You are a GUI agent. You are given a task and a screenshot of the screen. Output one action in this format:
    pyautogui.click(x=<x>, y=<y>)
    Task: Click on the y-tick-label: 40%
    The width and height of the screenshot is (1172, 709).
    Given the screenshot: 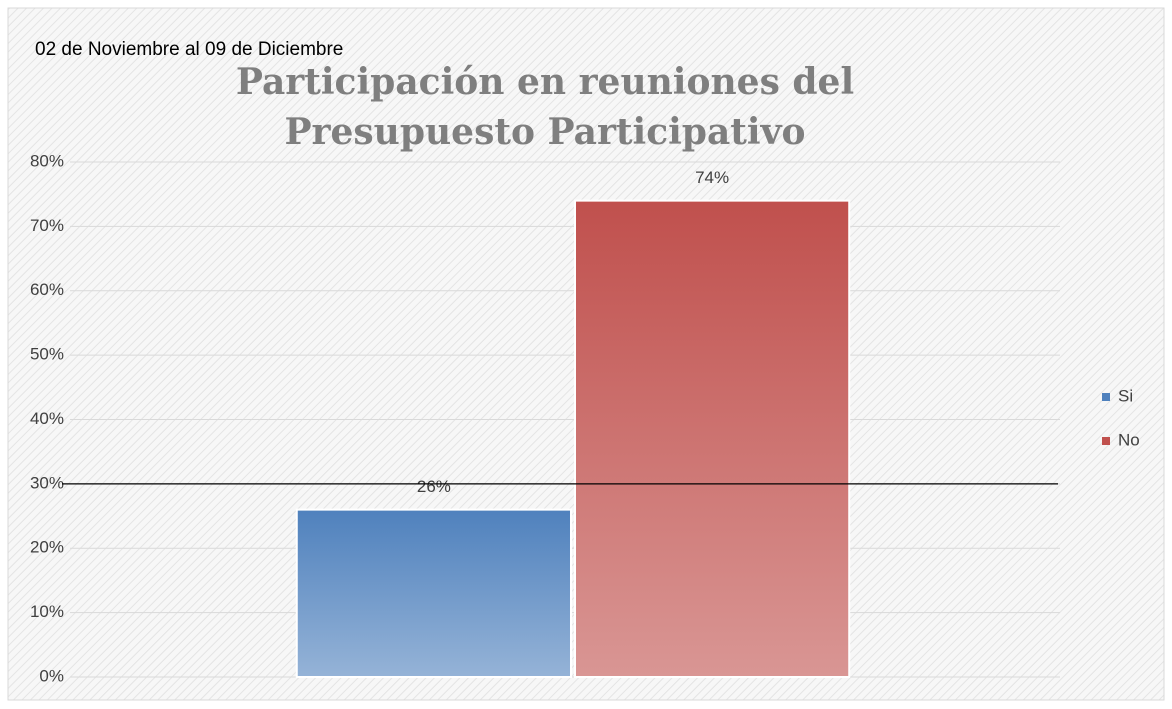 What is the action you would take?
    pyautogui.click(x=47, y=418)
    